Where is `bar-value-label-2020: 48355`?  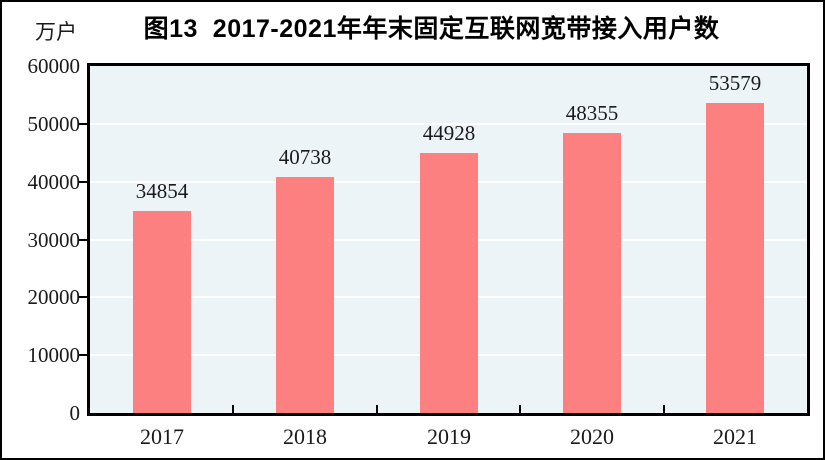
bar-value-label-2020: 48355 is located at coordinates (592, 113).